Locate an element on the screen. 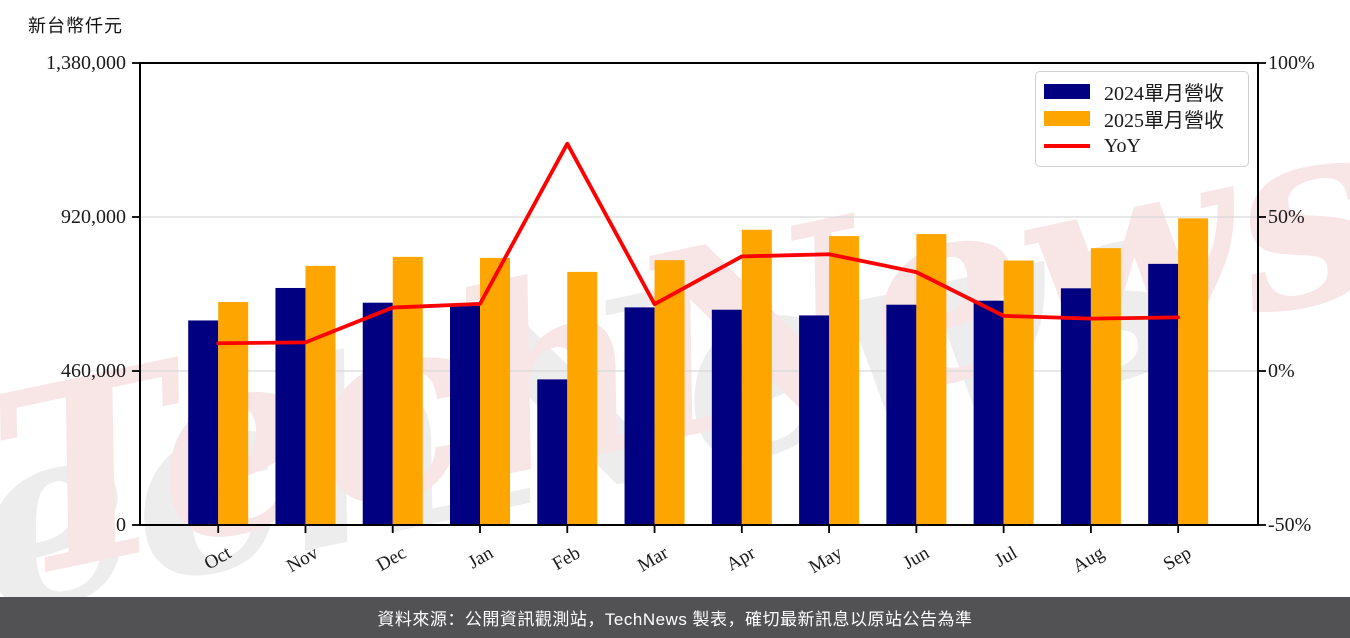 This screenshot has width=1350, height=638. bar-2024-aug is located at coordinates (1075, 406).